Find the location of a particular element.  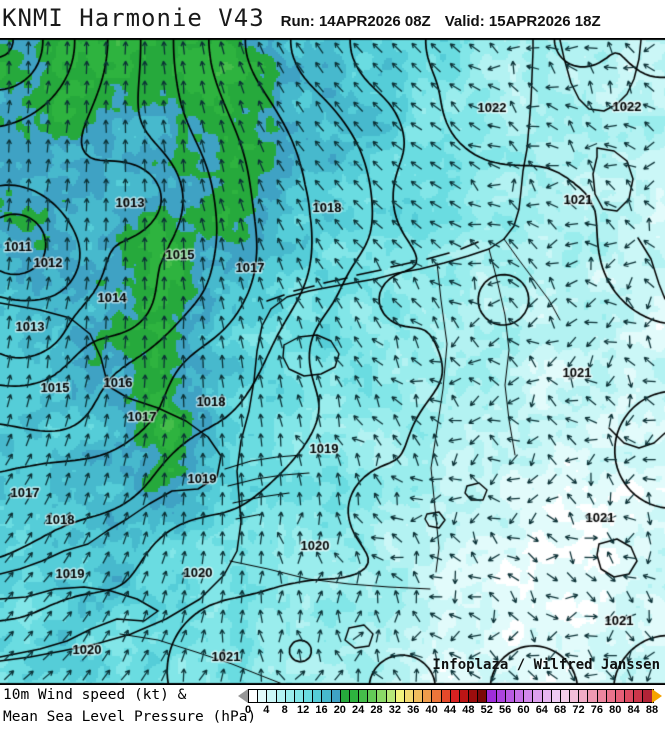

colorbar-tick-label: 80 is located at coordinates (615, 710).